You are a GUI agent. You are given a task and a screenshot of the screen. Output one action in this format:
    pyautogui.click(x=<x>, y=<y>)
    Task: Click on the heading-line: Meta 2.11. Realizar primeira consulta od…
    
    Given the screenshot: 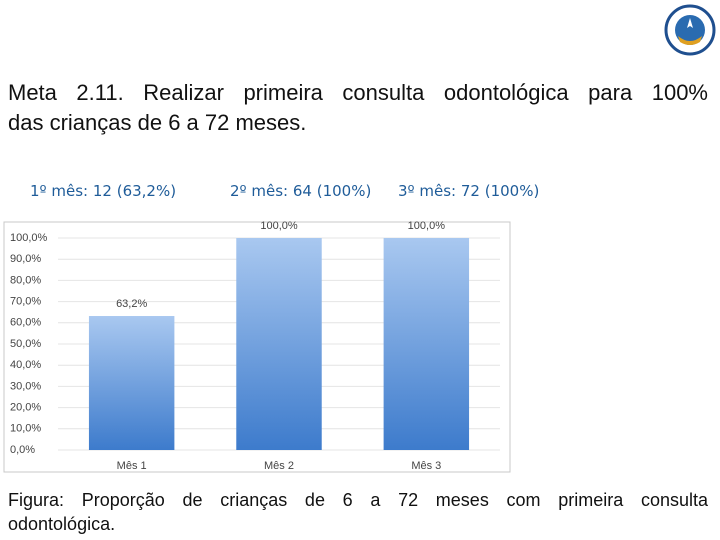 What is the action you would take?
    pyautogui.click(x=358, y=92)
    